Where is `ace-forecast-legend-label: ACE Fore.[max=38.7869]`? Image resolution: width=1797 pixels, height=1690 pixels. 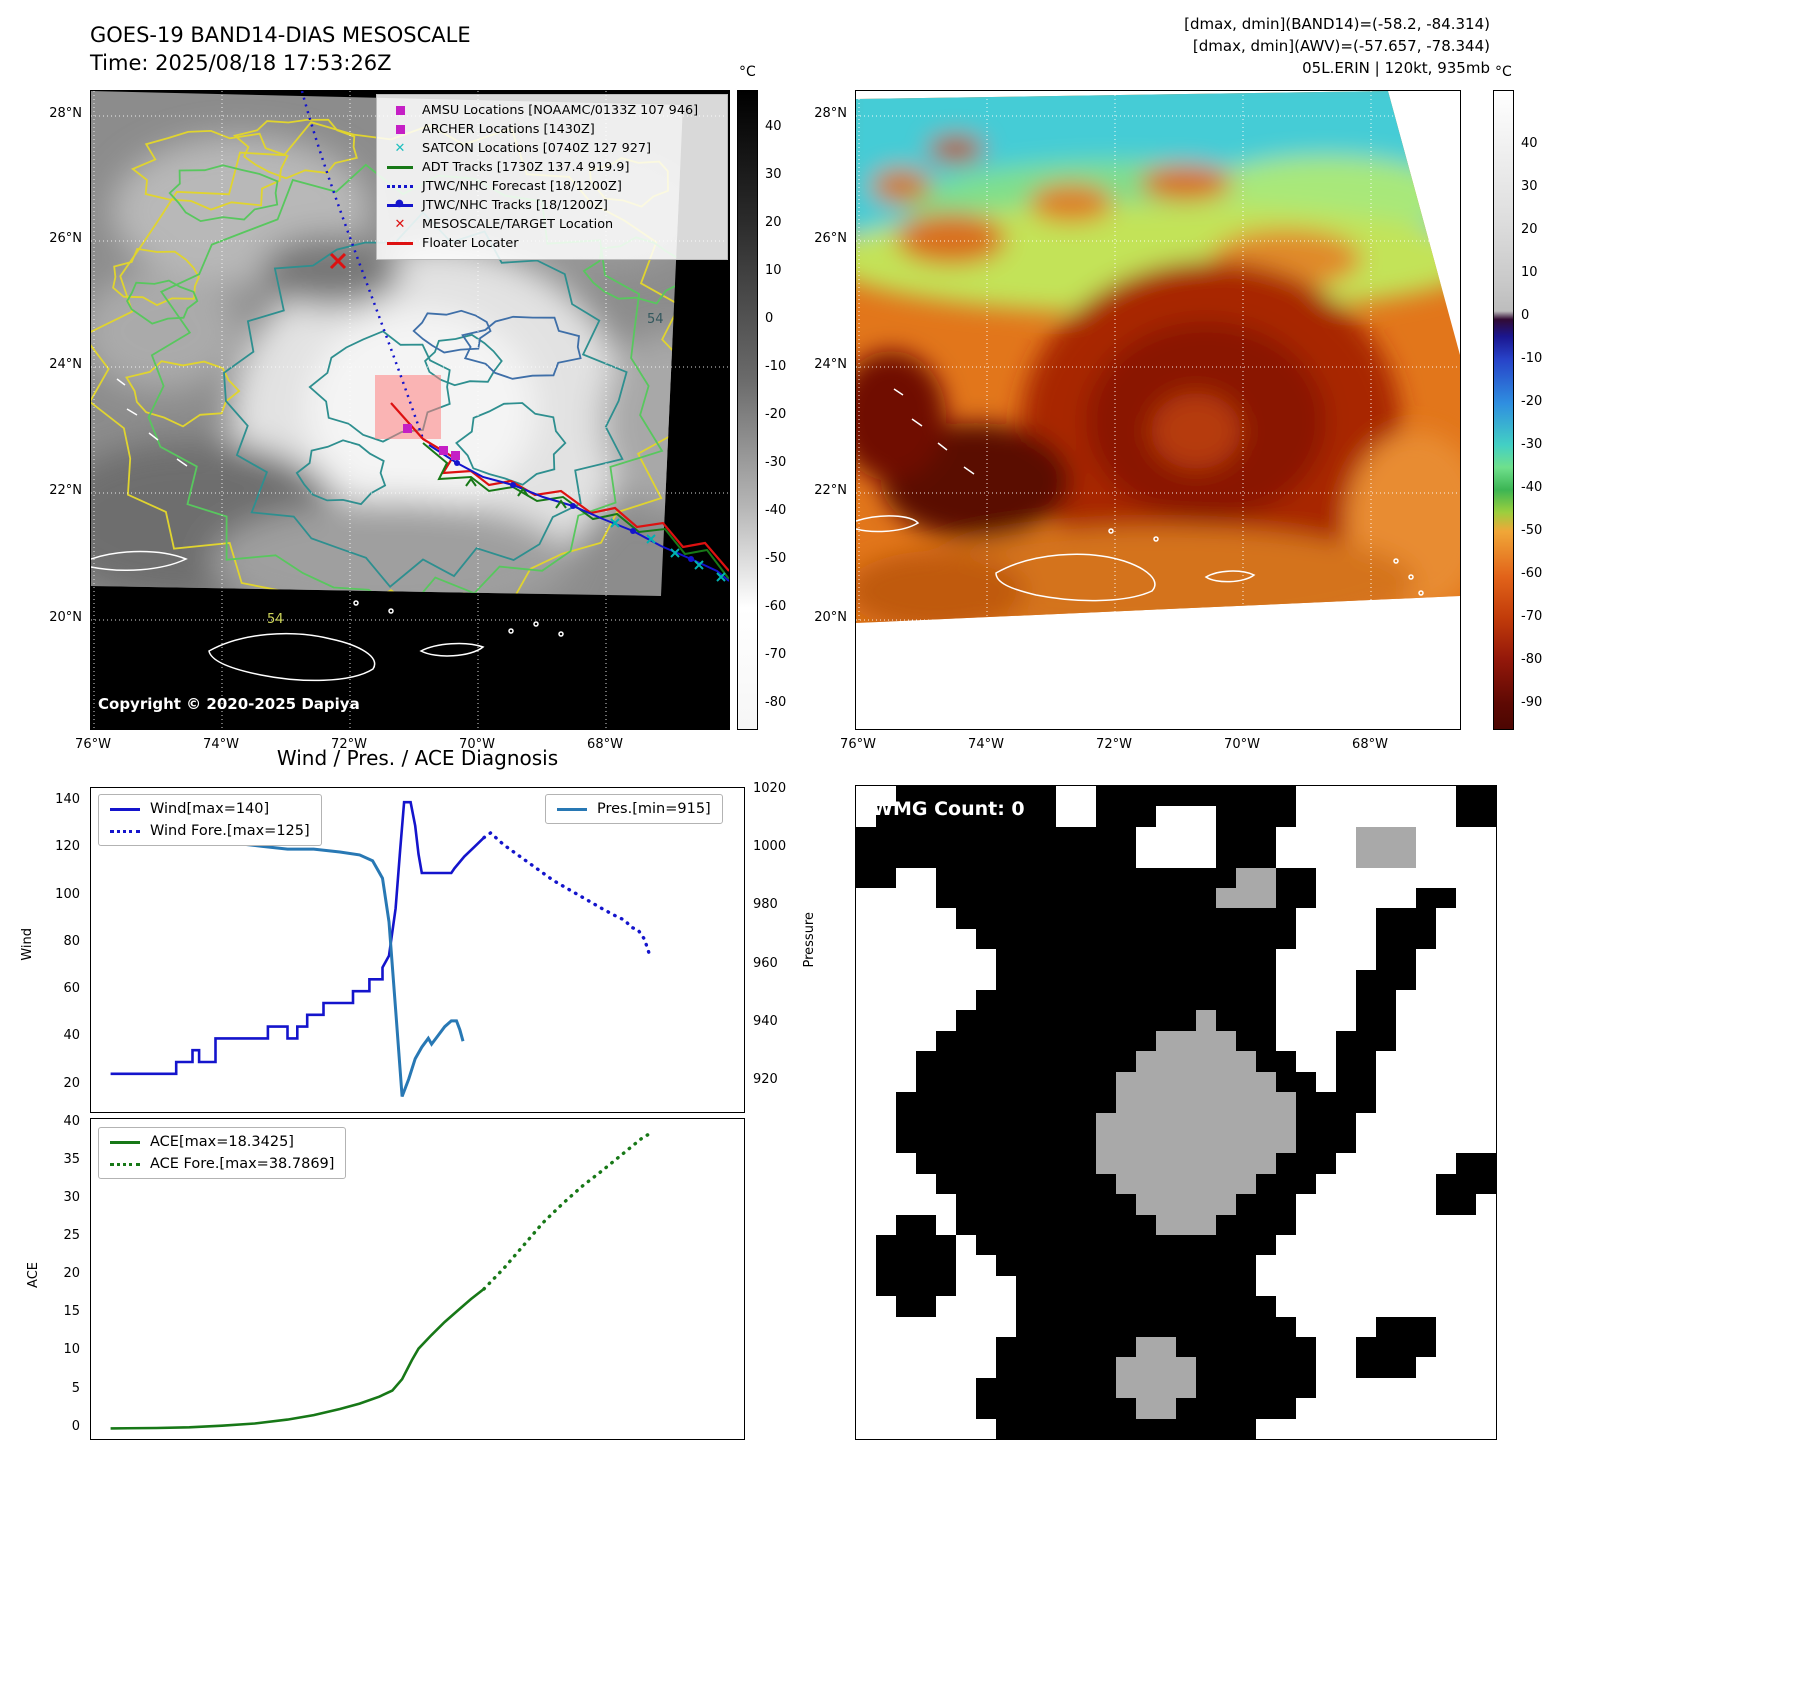 ace-forecast-legend-label: ACE Fore.[max=38.7869] is located at coordinates (242, 1164).